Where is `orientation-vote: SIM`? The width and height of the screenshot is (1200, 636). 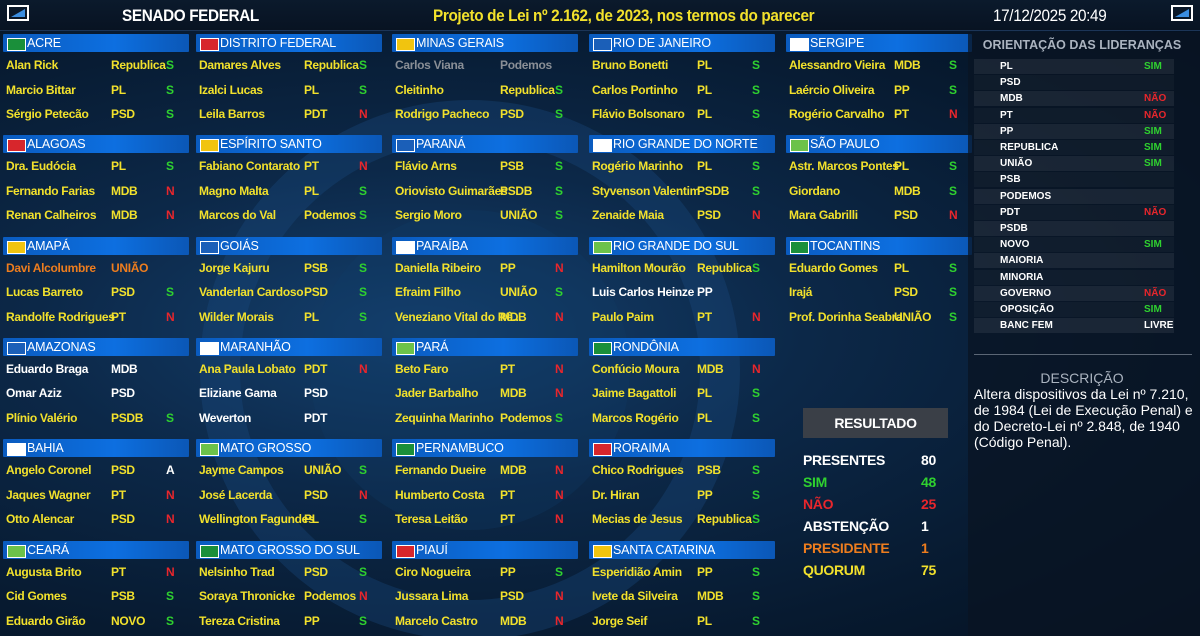 orientation-vote: SIM is located at coordinates (1153, 309).